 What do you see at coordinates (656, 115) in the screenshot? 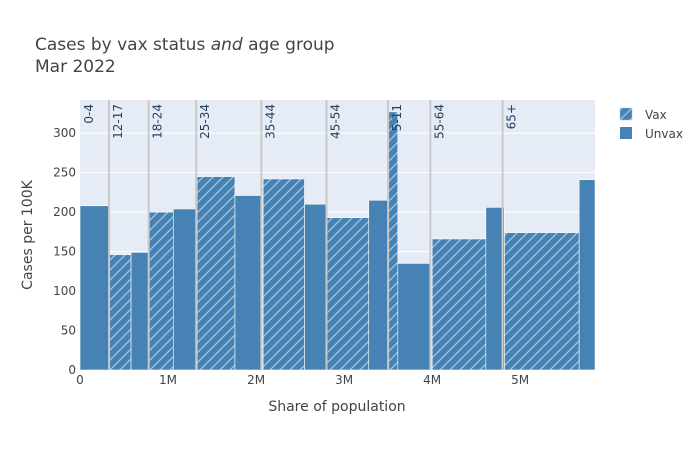
I see `legend-label-vax: Vax` at bounding box center [656, 115].